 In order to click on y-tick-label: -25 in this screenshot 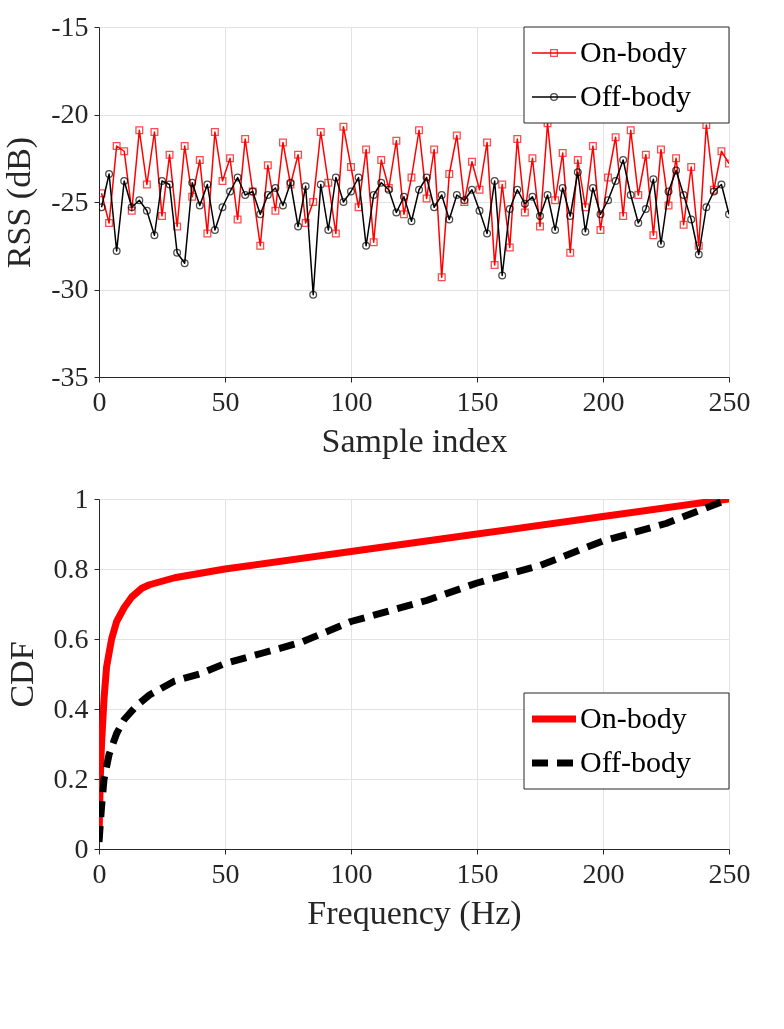, I will do `click(70, 201)`.